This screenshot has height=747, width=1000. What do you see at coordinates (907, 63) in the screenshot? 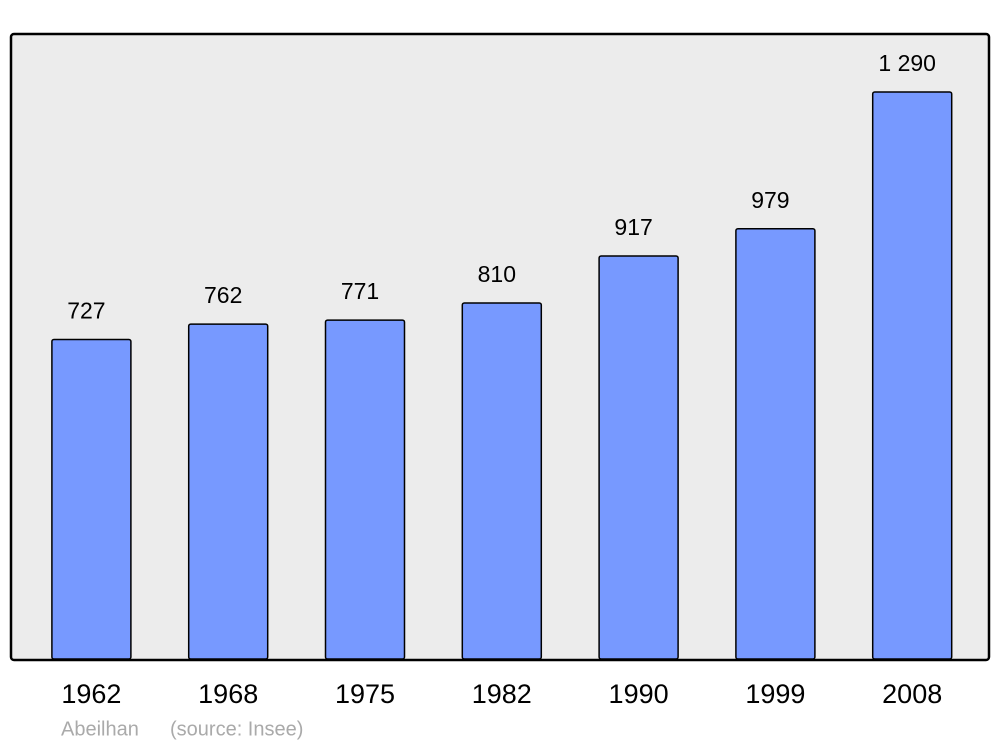
I see `value-label: 1 290` at bounding box center [907, 63].